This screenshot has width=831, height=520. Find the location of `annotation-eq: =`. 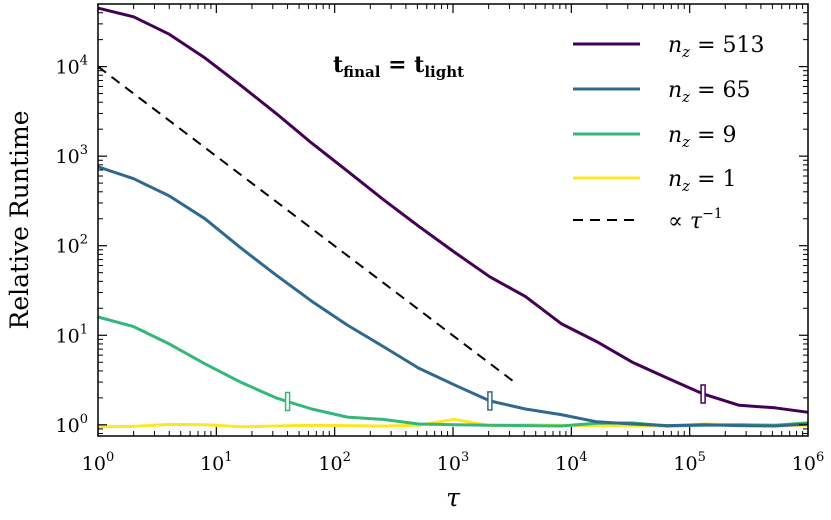

annotation-eq: = is located at coordinates (397, 65).